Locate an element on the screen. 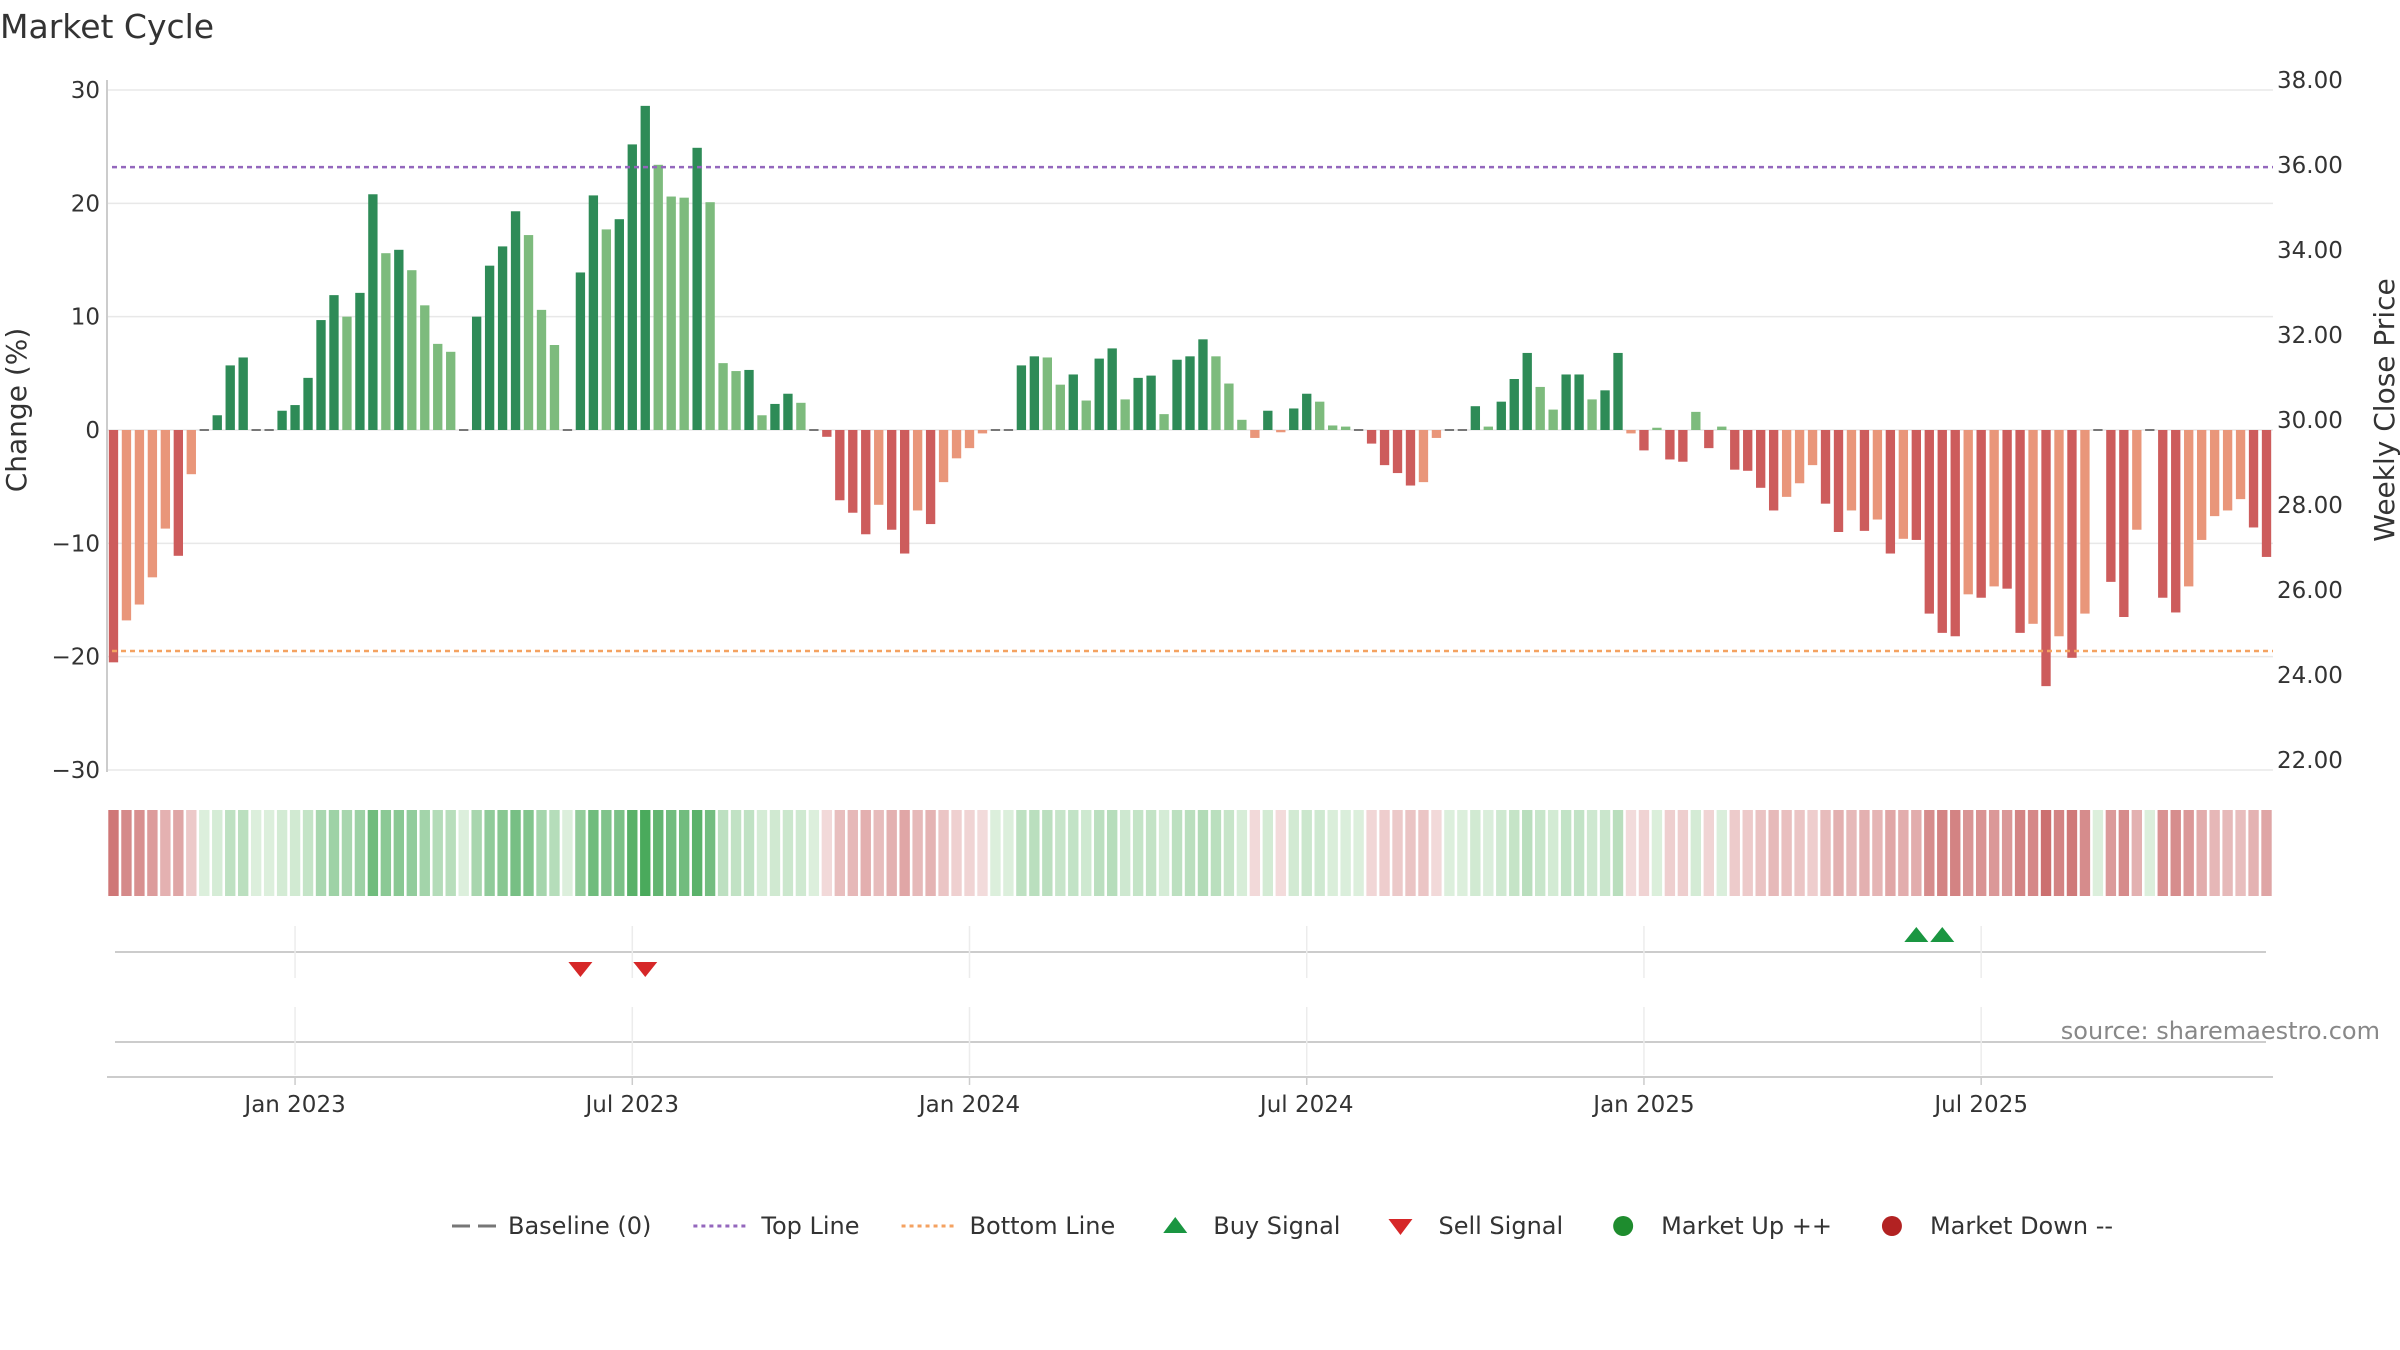  left-tick-label: −30 is located at coordinates (75, 771).